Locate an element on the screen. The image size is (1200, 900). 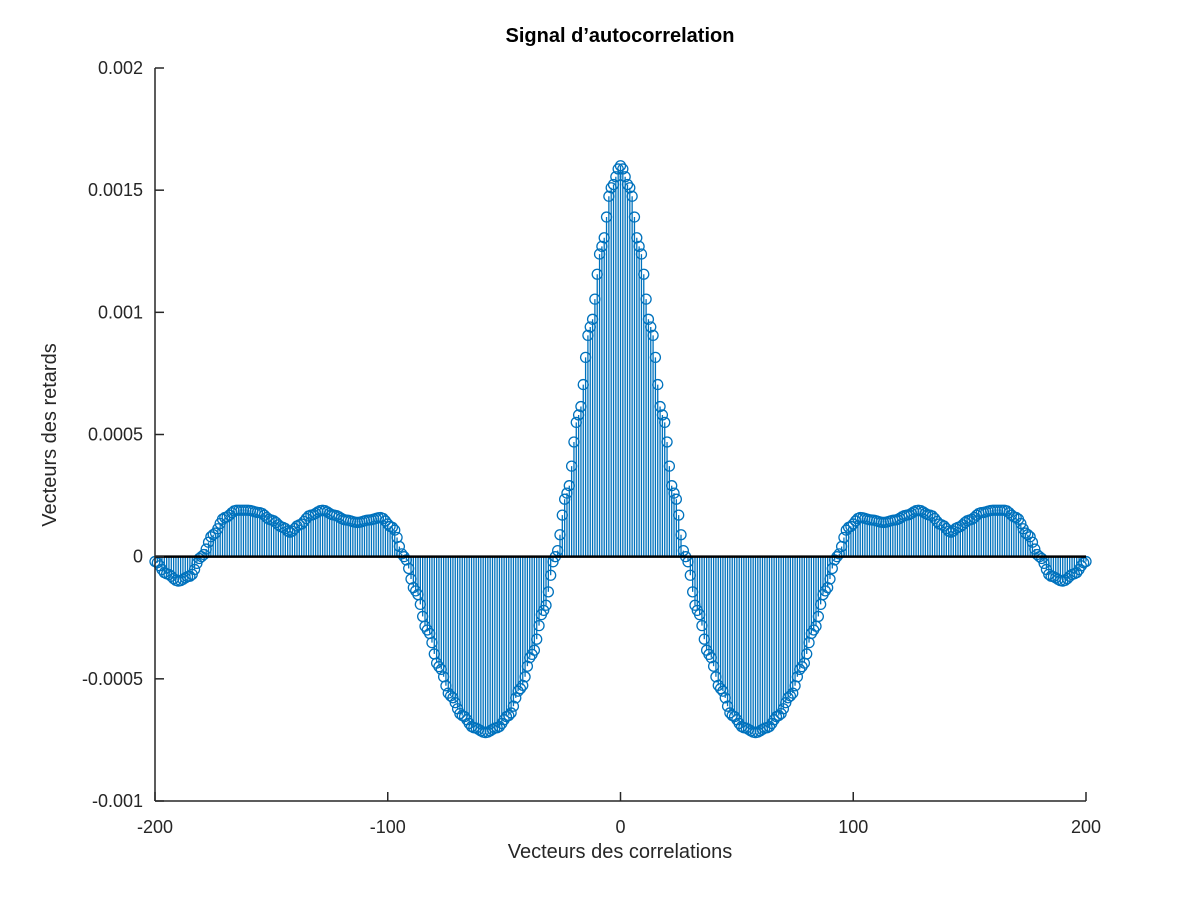
y-axis-label: Vecteurs des retards is located at coordinates (50, 434).